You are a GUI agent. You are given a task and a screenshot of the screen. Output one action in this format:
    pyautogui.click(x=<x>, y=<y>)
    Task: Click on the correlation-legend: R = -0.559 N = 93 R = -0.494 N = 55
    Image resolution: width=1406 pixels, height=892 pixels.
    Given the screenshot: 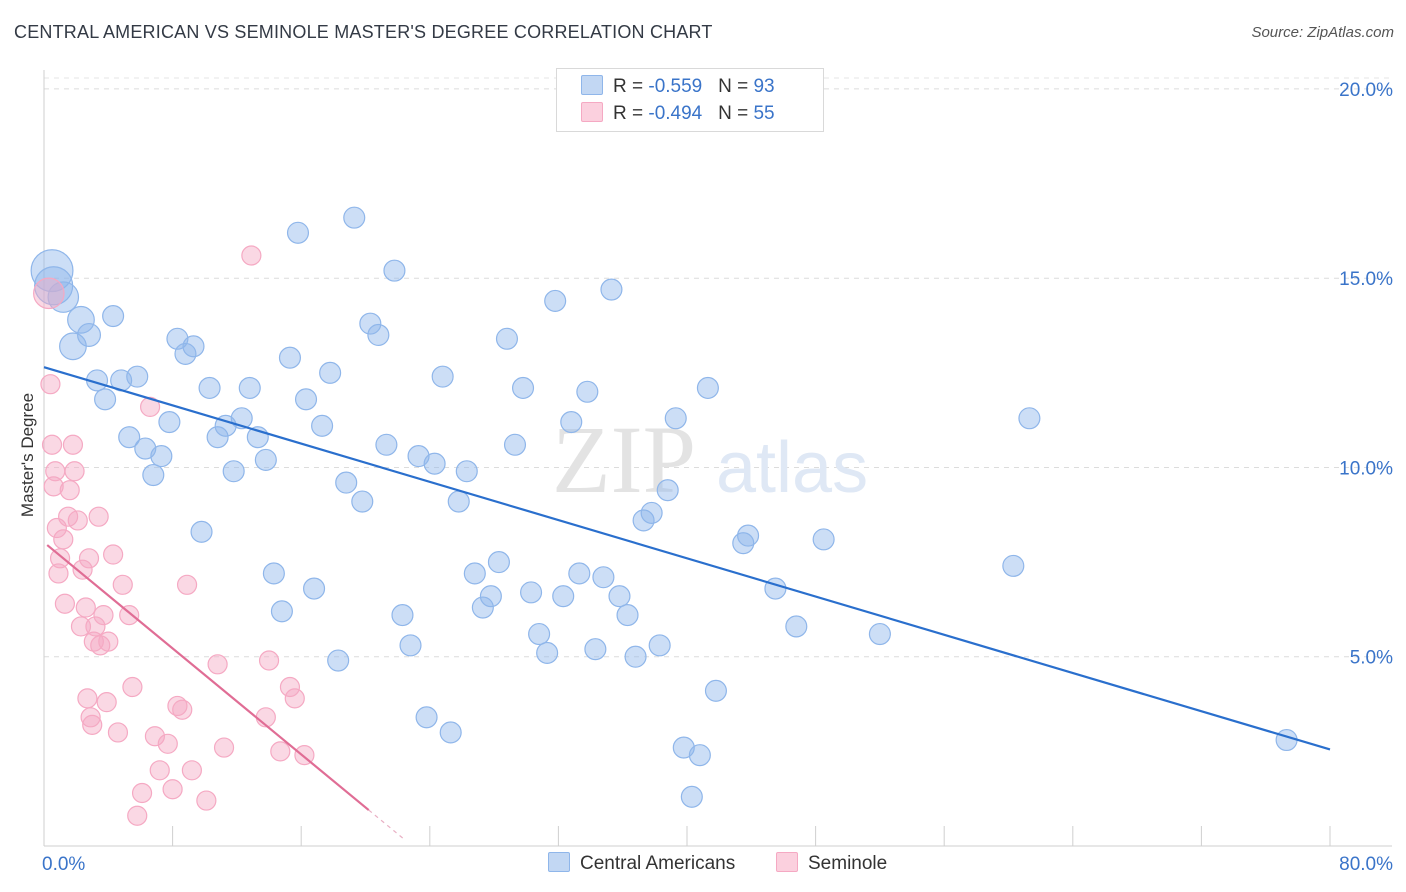 What is the action you would take?
    pyautogui.click(x=690, y=100)
    